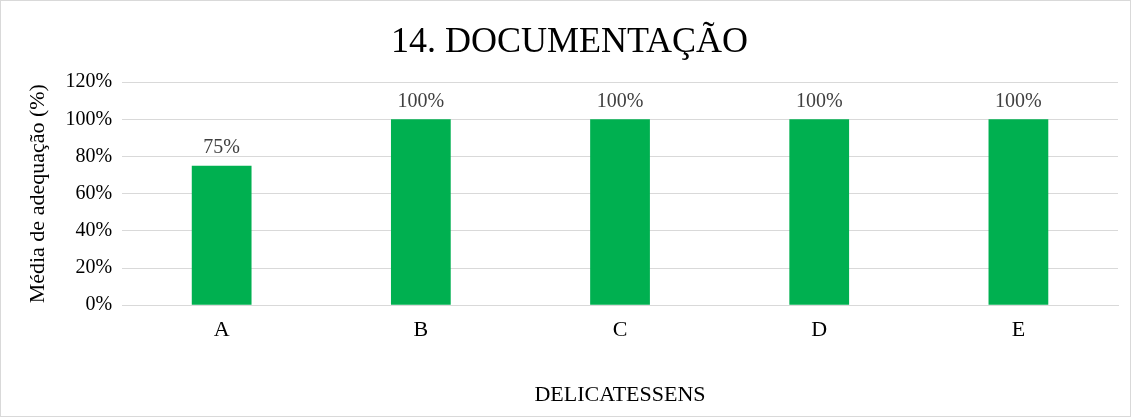 Image resolution: width=1131 pixels, height=417 pixels. Describe the element at coordinates (89, 117) in the screenshot. I see `y-tick-label: 100%` at that location.